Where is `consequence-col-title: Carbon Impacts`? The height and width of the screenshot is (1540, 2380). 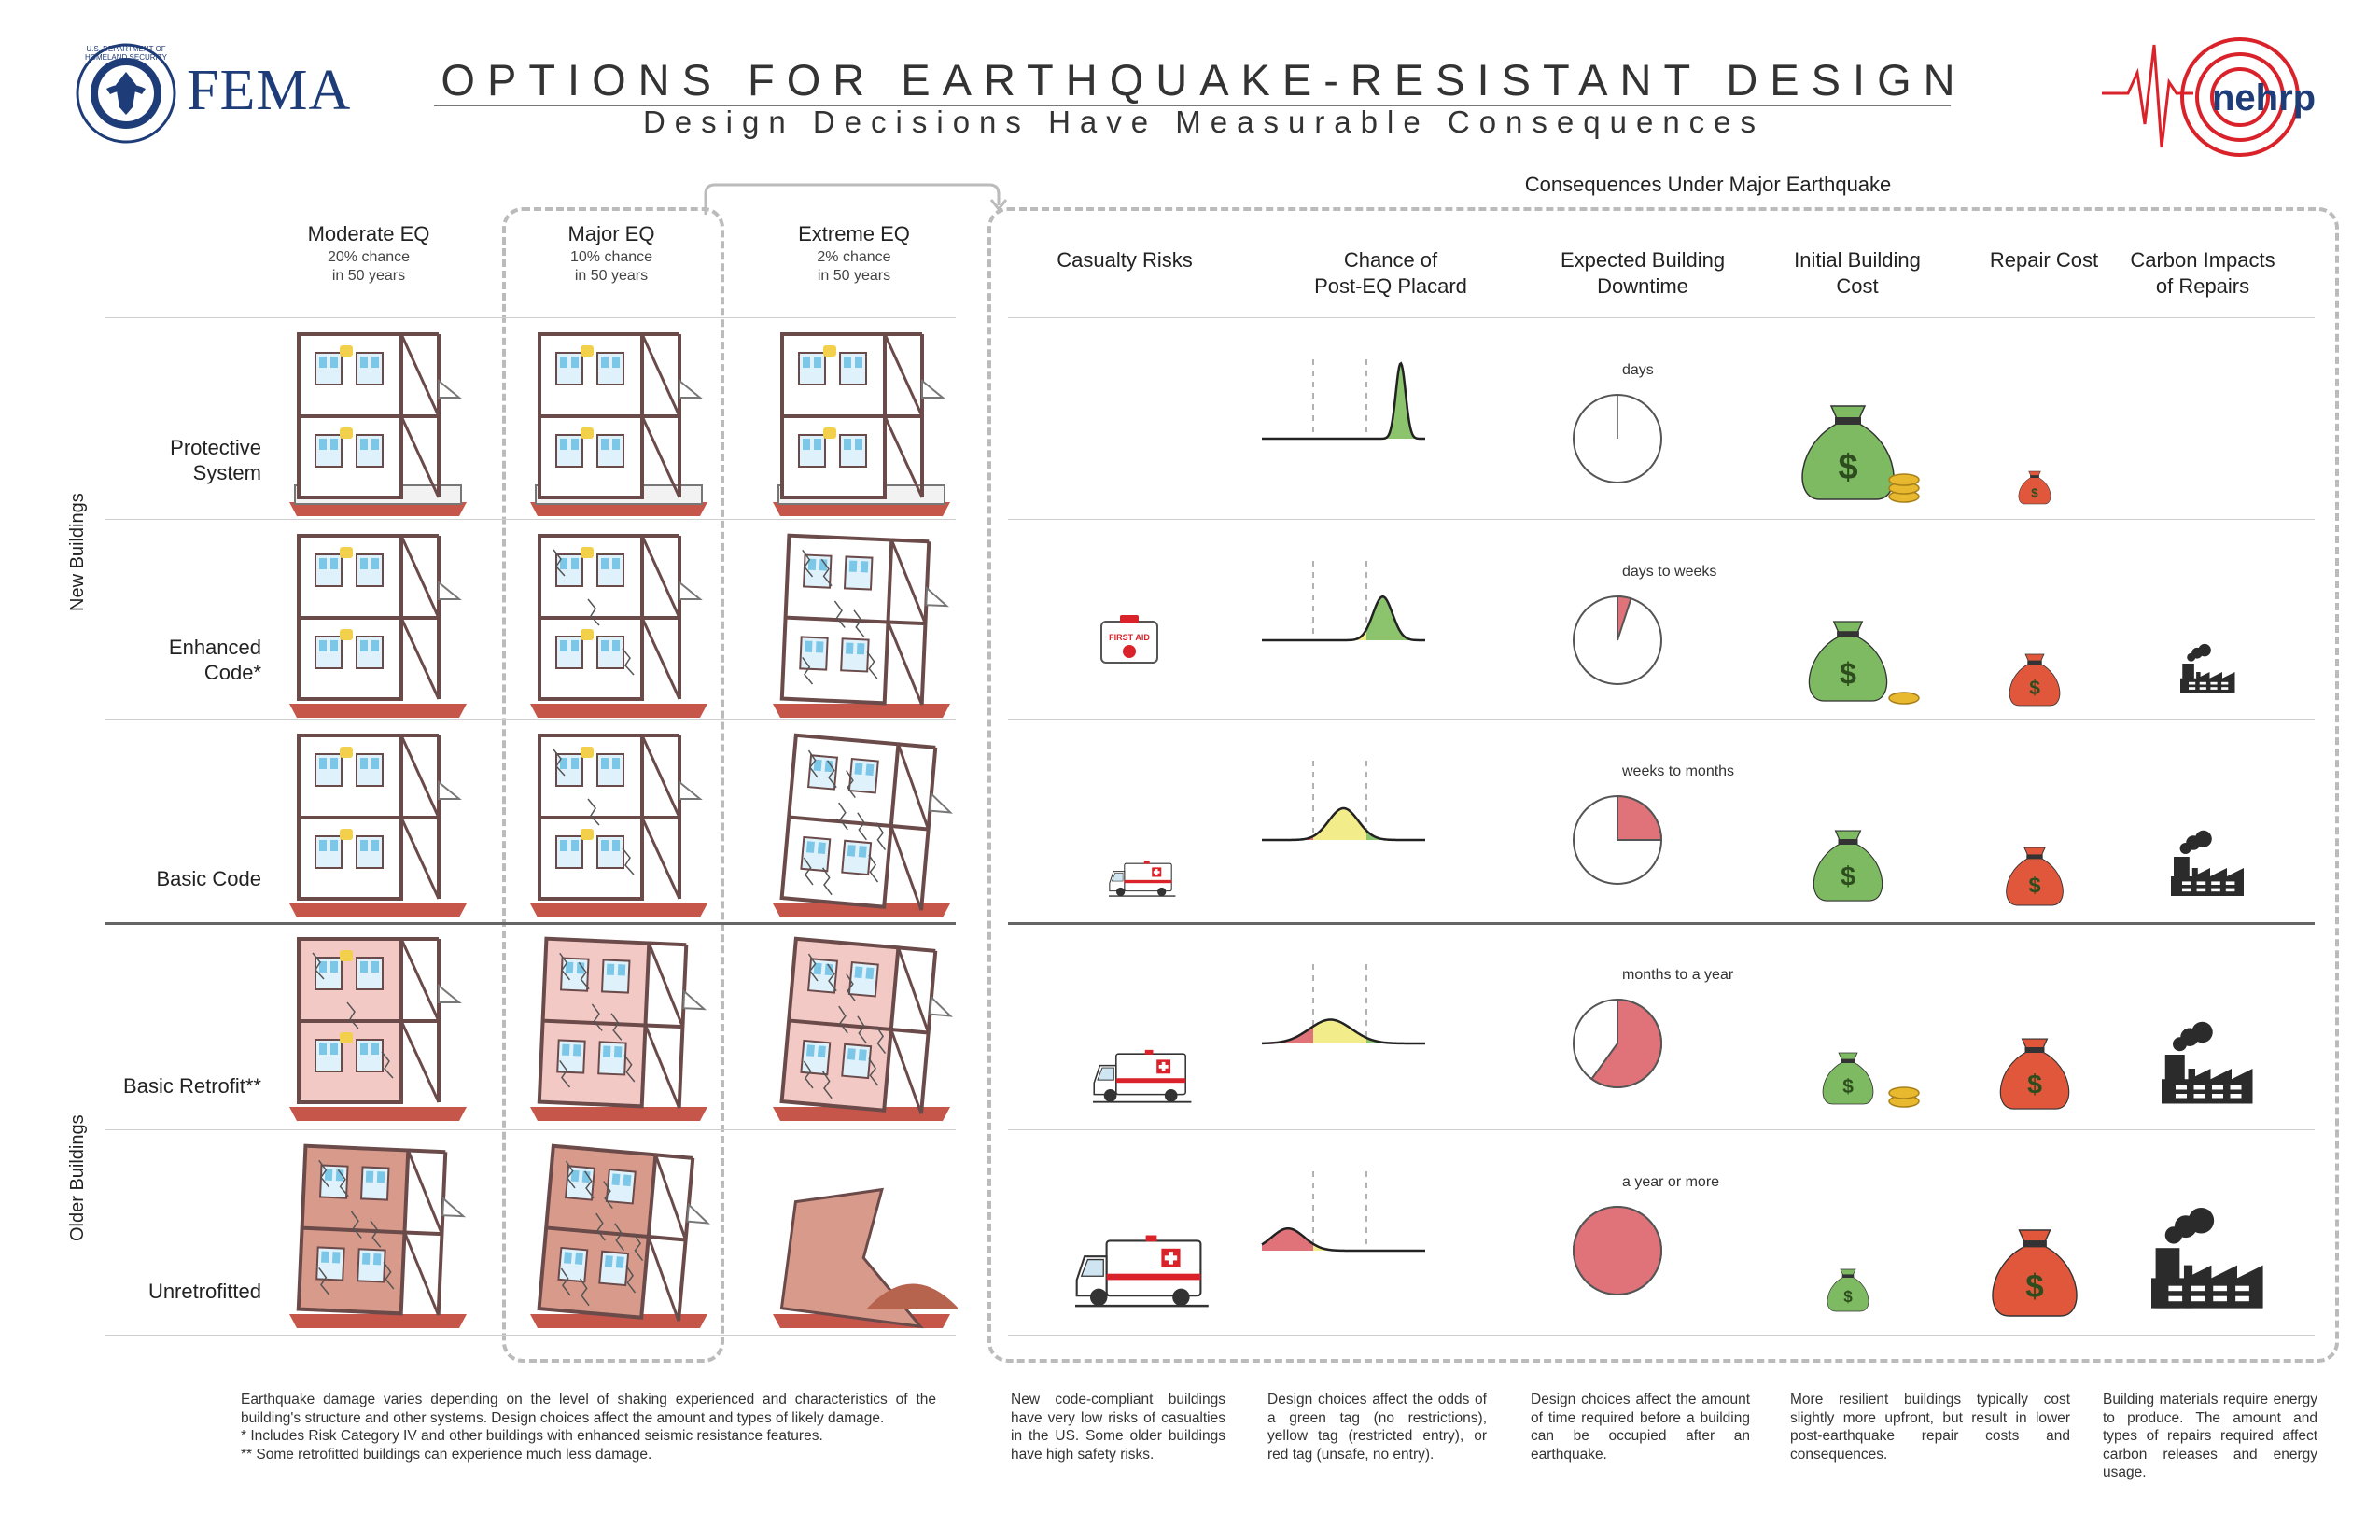
consequence-col-title: Carbon Impacts is located at coordinates (2202, 260).